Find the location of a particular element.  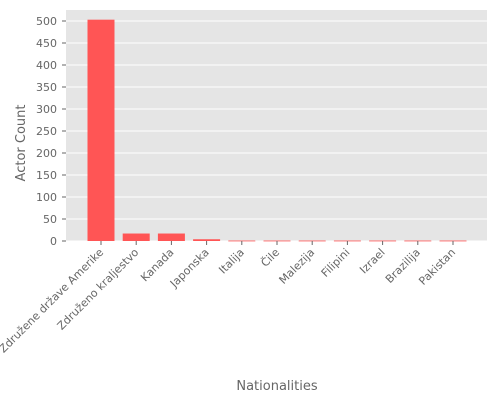

y-tick-label: 0 is located at coordinates (53, 241).